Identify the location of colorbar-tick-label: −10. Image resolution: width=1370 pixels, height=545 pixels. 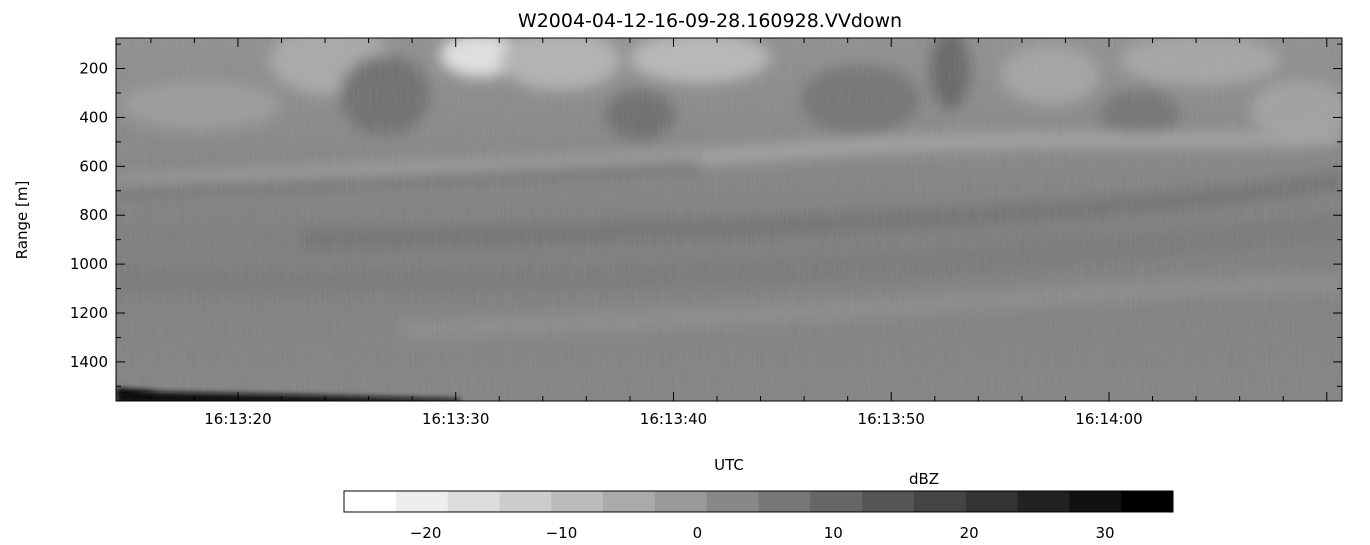
(562, 533).